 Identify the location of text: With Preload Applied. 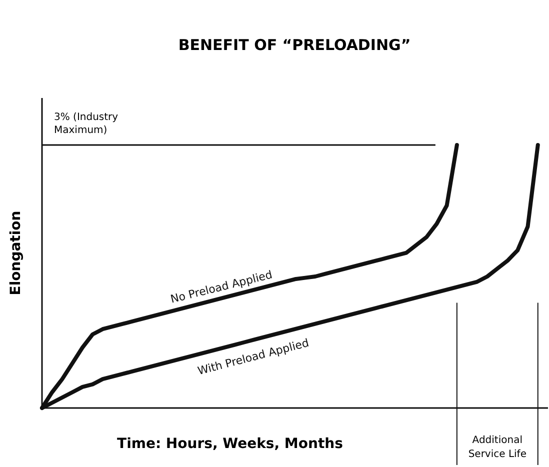
(253, 357).